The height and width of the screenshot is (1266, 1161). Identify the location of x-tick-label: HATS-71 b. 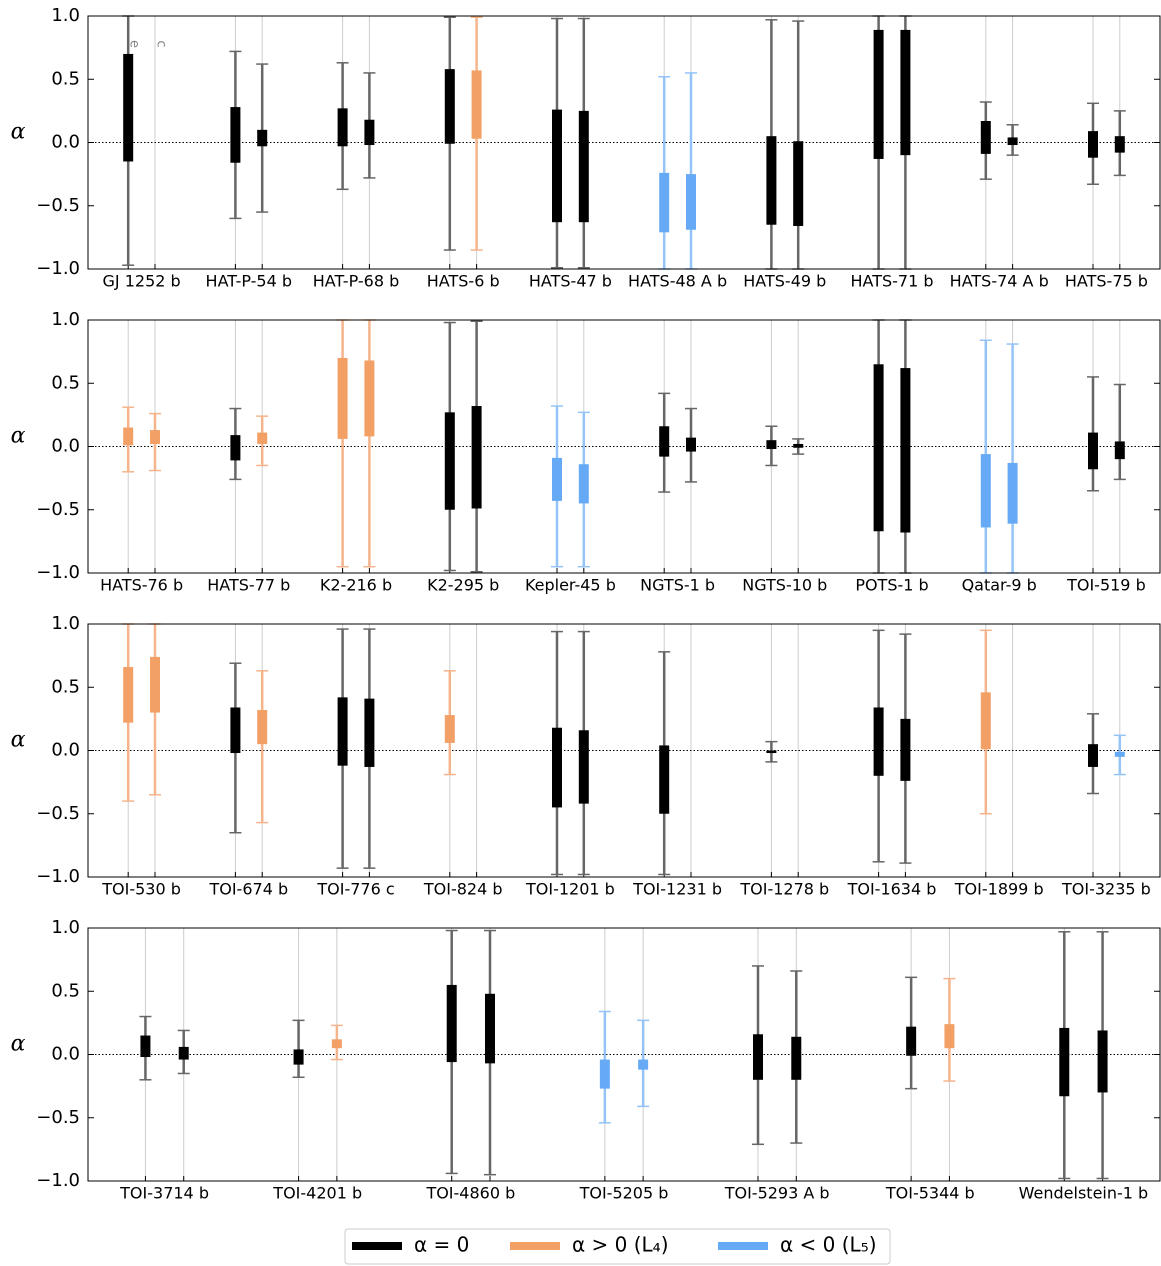
(891, 281).